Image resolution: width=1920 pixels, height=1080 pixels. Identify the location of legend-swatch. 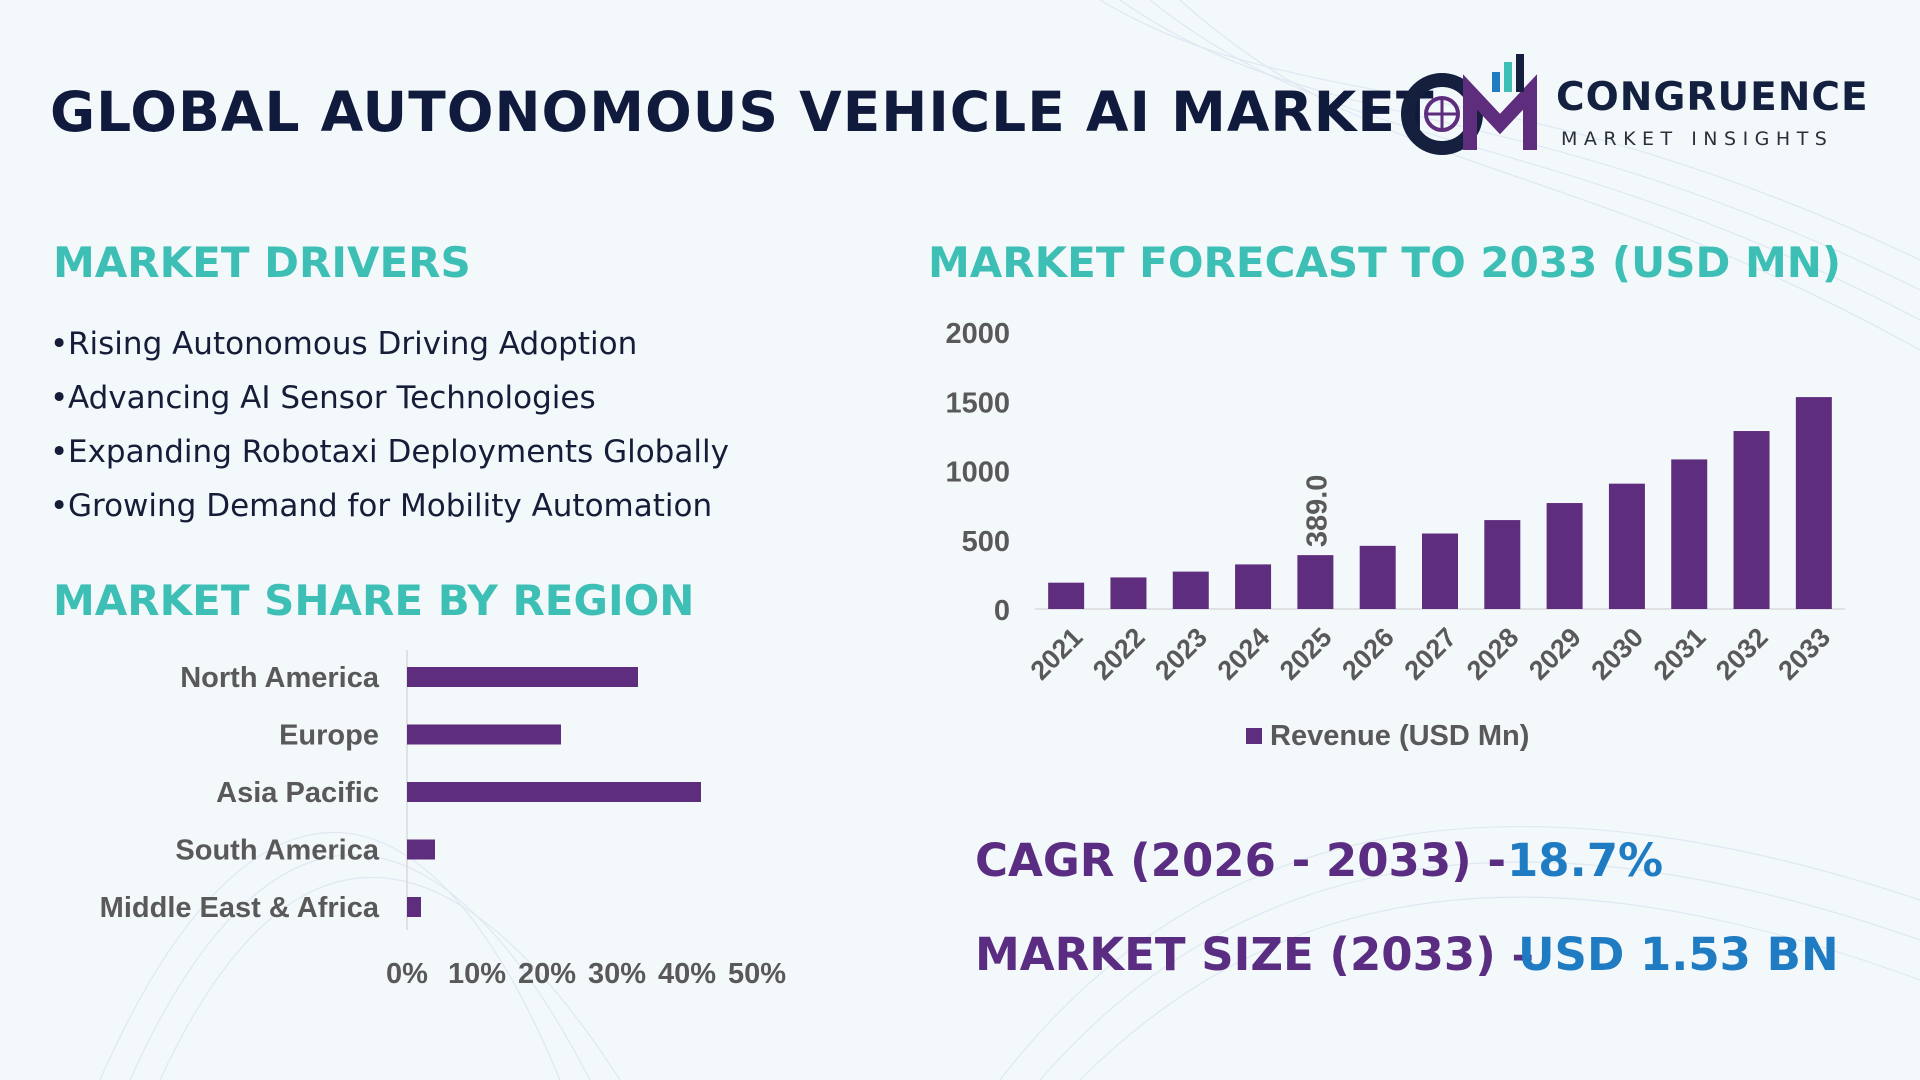
(1254, 736).